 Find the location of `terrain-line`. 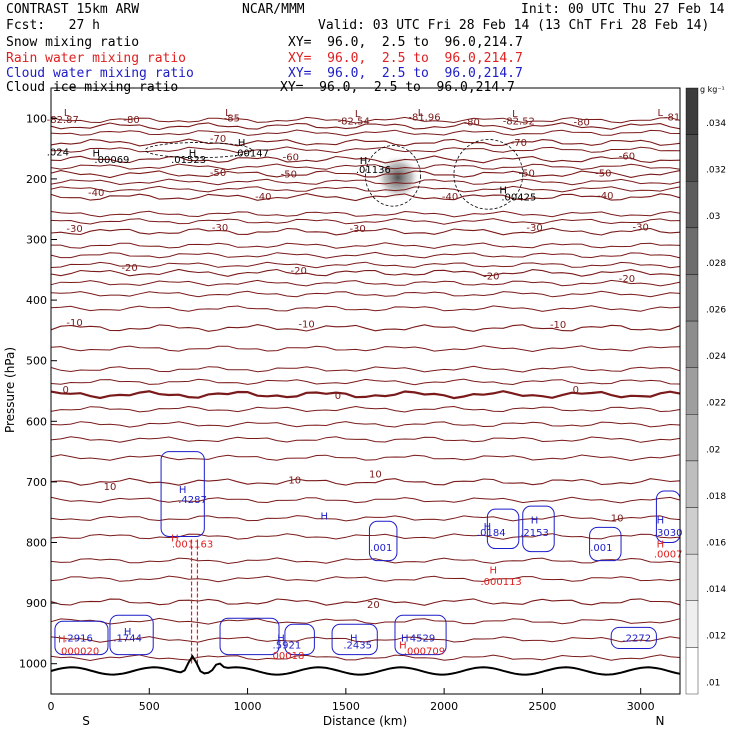

terrain-line is located at coordinates (365, 665).